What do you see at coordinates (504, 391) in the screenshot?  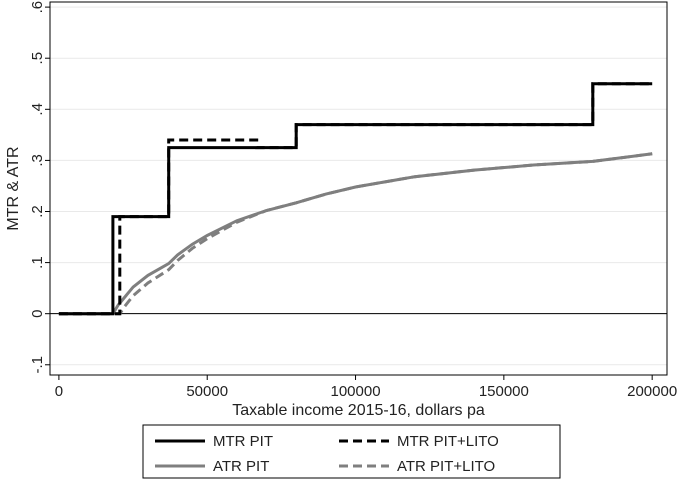 I see `x-tick-label: 150000` at bounding box center [504, 391].